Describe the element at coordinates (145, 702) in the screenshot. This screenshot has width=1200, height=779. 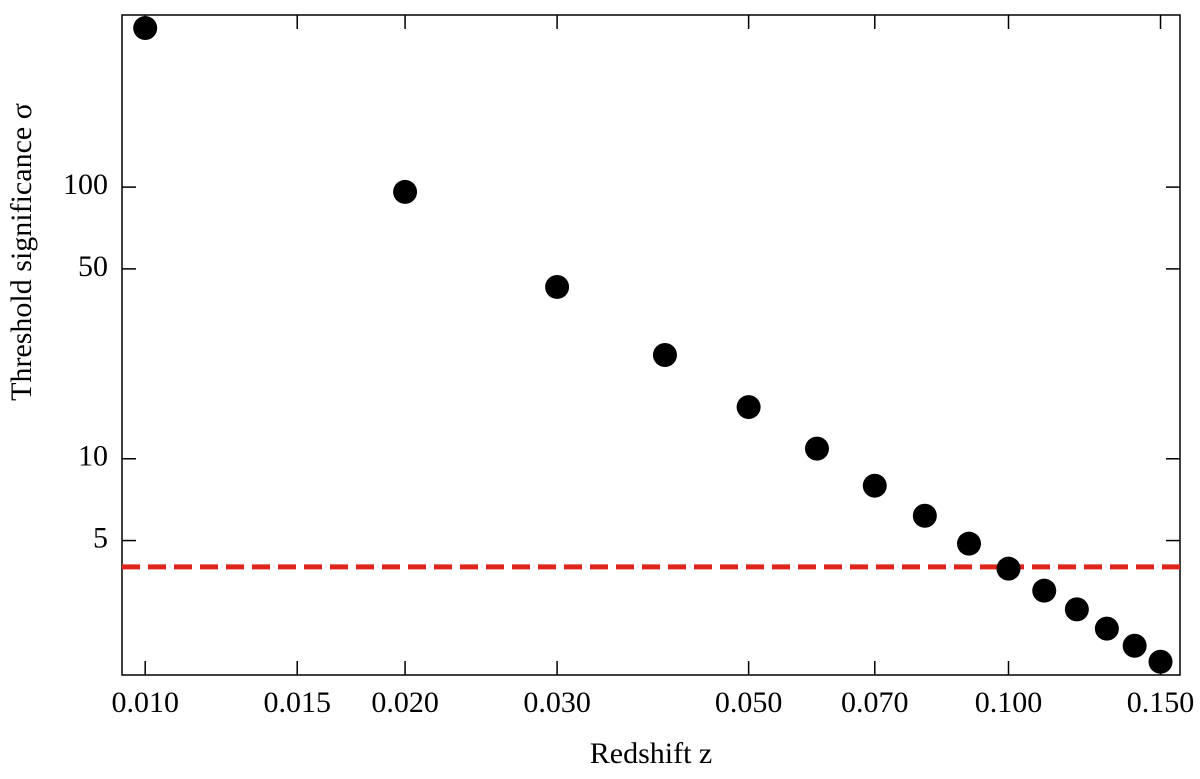
I see `x-tick-label: 0.010` at that location.